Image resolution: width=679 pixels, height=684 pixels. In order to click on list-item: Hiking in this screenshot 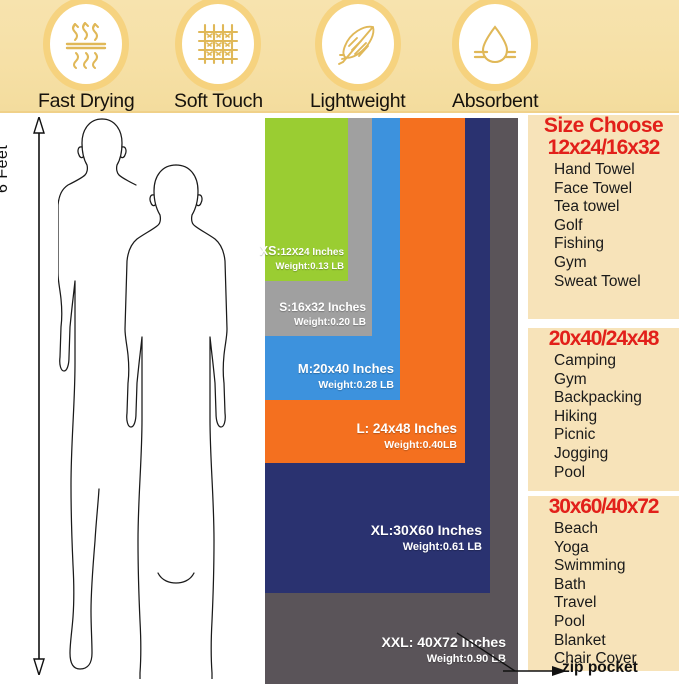, I will do `click(576, 416)`.